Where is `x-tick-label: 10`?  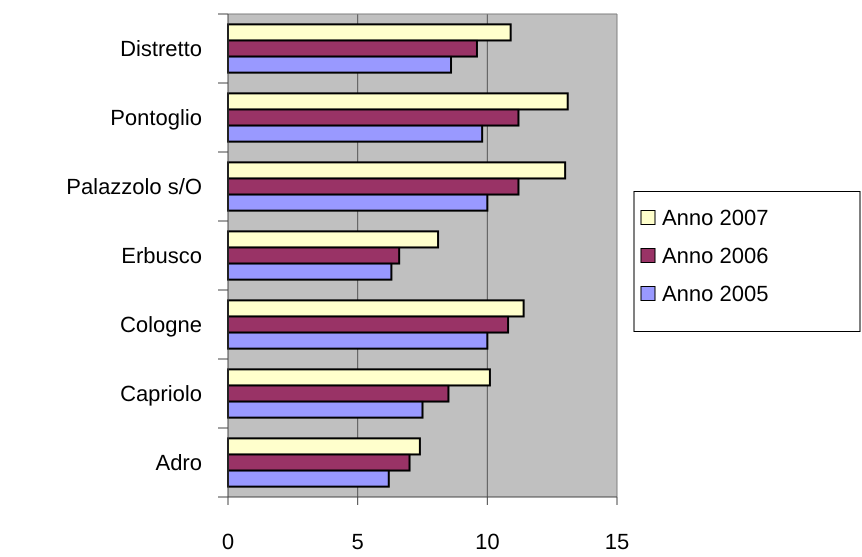 x-tick-label: 10 is located at coordinates (487, 541).